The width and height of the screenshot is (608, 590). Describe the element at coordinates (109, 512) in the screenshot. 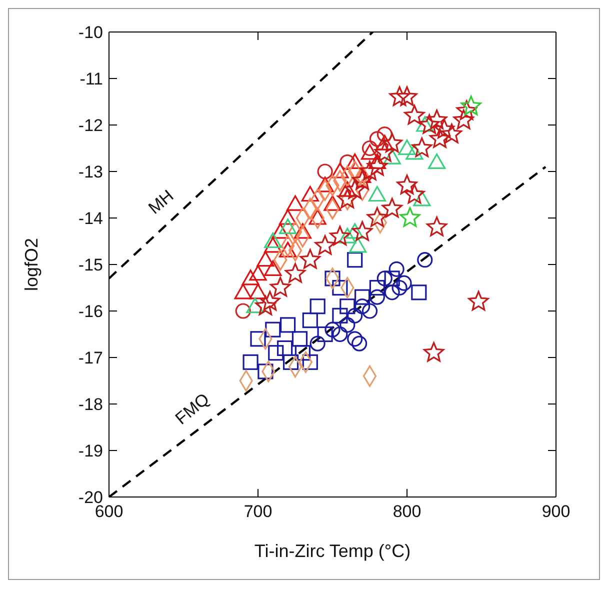

I see `x-tick-label: 600` at that location.